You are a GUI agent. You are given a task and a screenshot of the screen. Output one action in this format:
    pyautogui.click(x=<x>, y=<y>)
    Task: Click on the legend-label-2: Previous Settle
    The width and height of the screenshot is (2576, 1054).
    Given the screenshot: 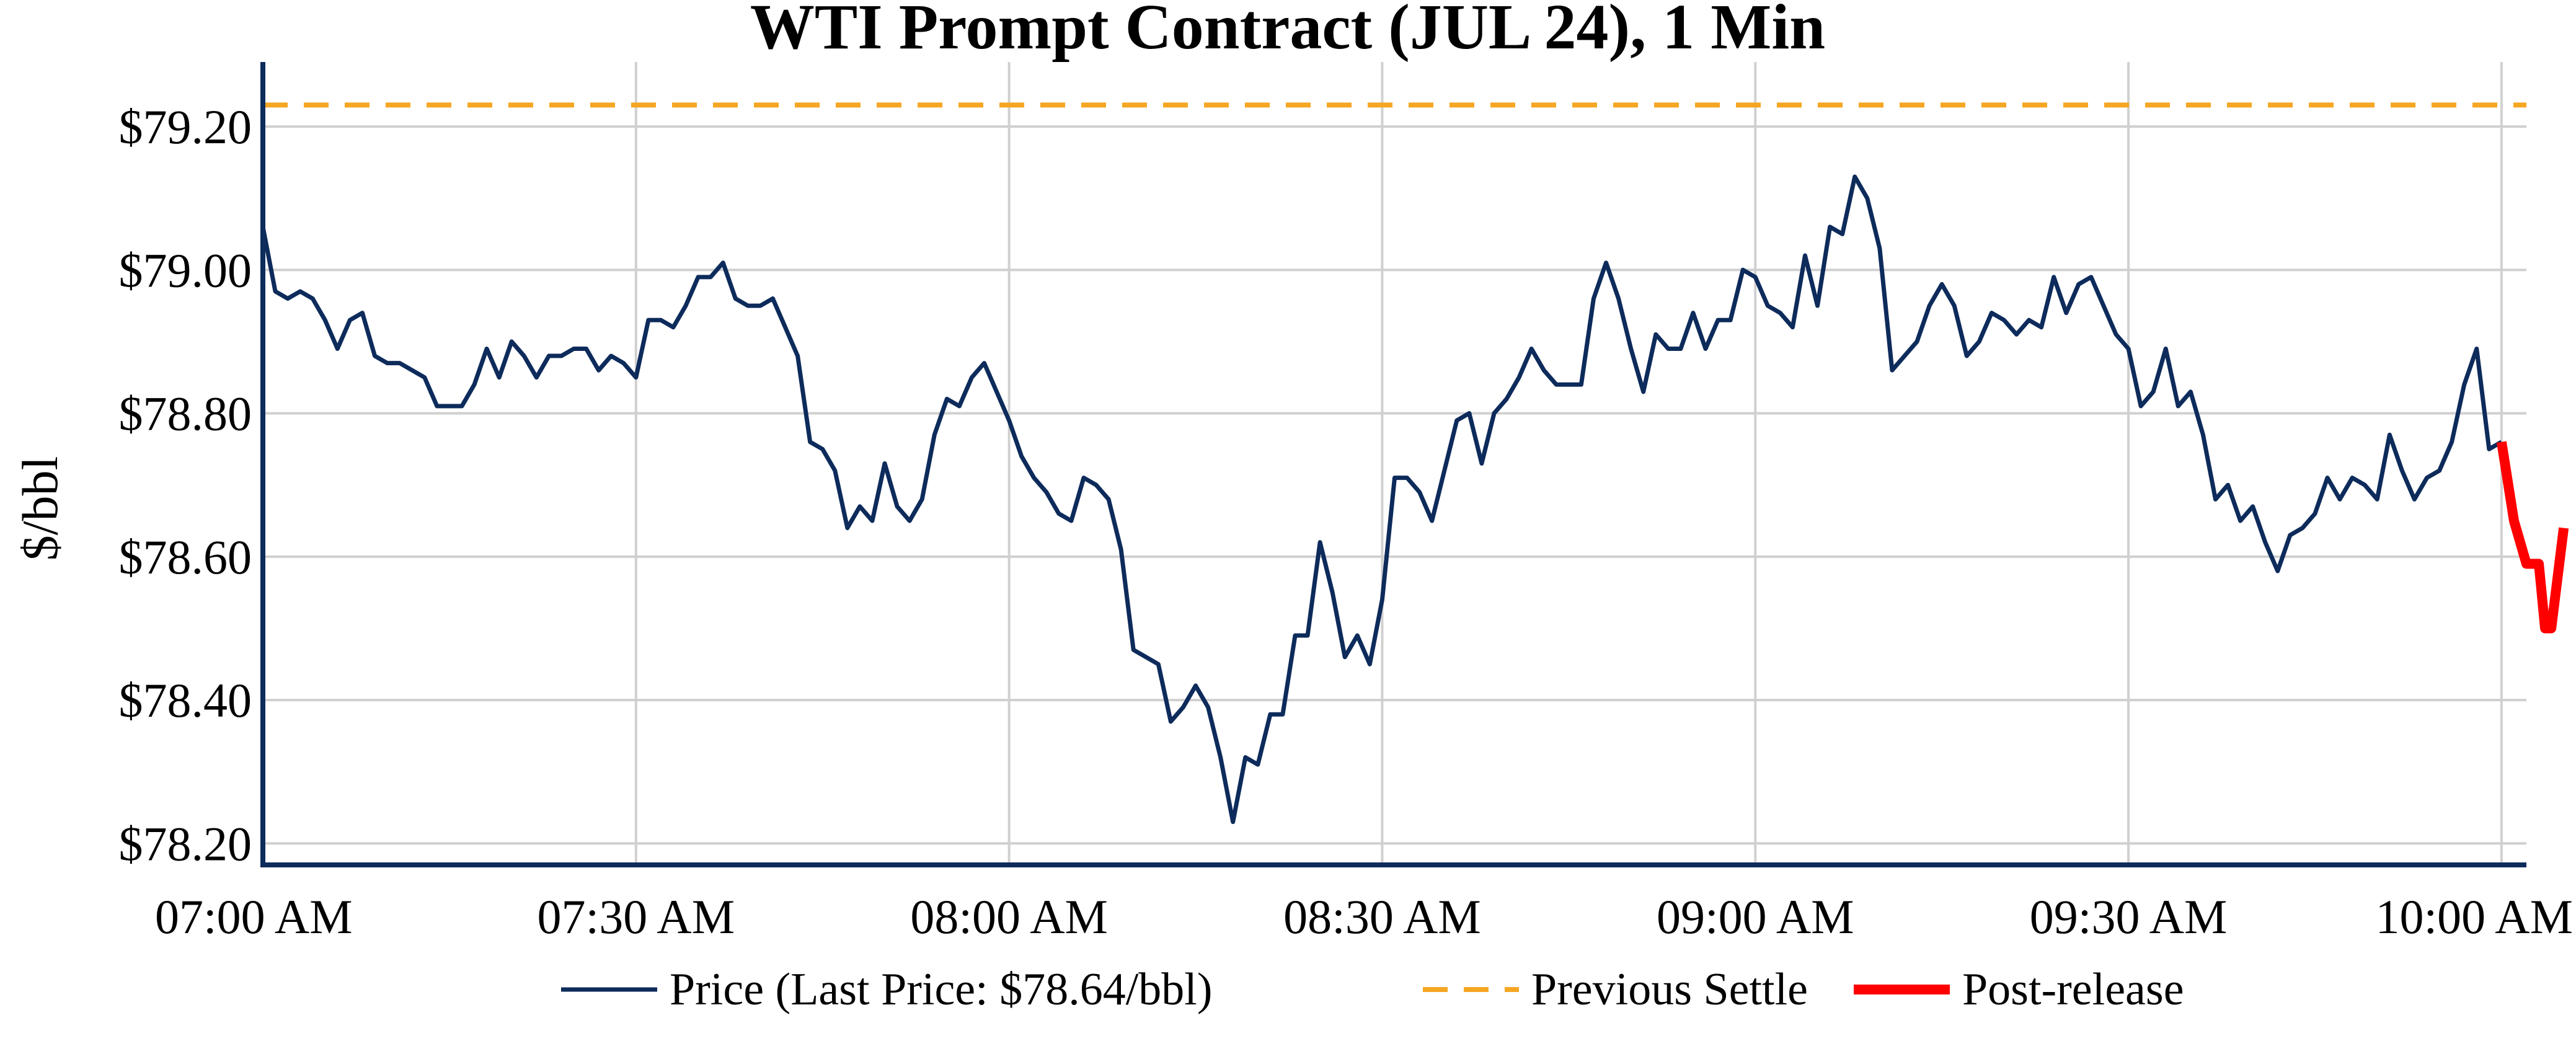 What is the action you would take?
    pyautogui.click(x=1669, y=989)
    